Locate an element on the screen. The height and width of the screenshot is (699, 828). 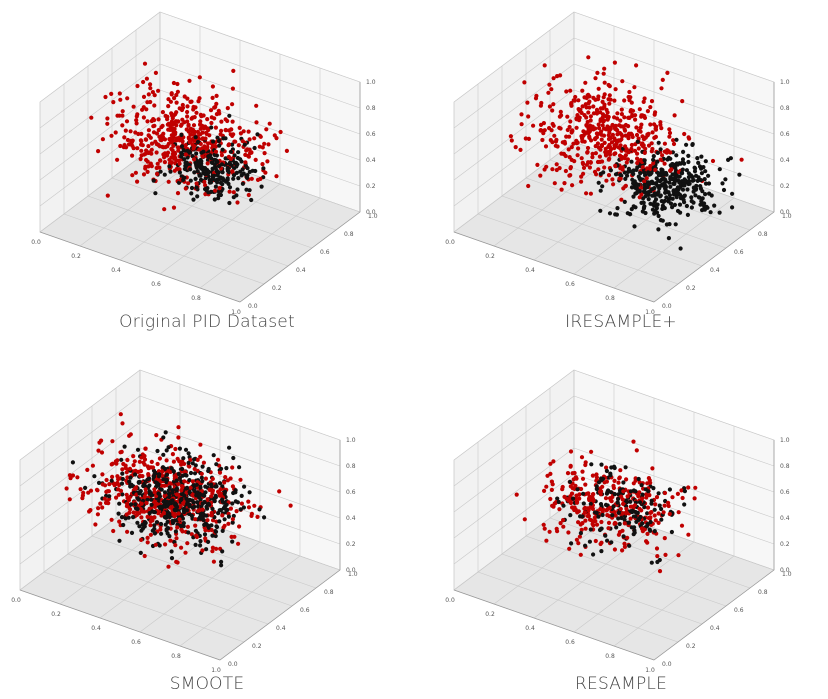
caption-smoote: SMOOTE is located at coordinates (207, 684).